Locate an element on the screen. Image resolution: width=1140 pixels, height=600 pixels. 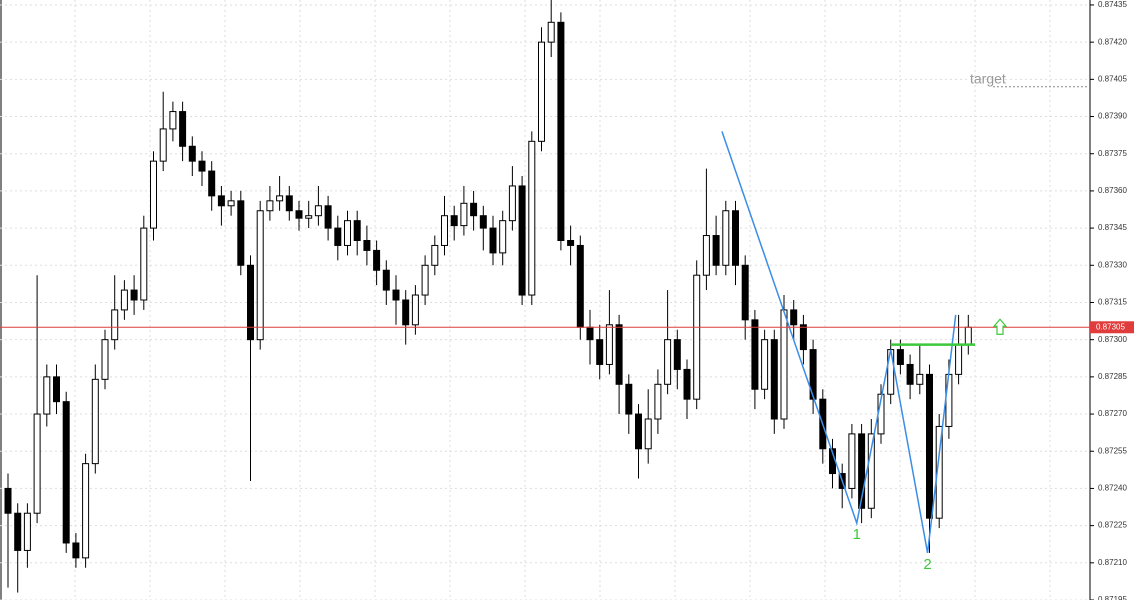
zigzag-line is located at coordinates (839, 342).